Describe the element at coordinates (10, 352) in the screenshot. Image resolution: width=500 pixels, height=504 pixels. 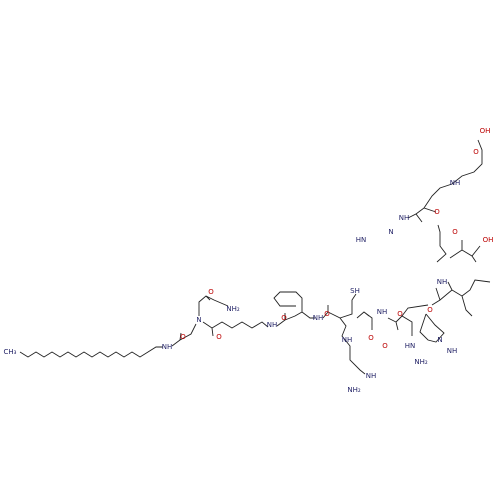
I see `atom-label: CH₃` at that location.